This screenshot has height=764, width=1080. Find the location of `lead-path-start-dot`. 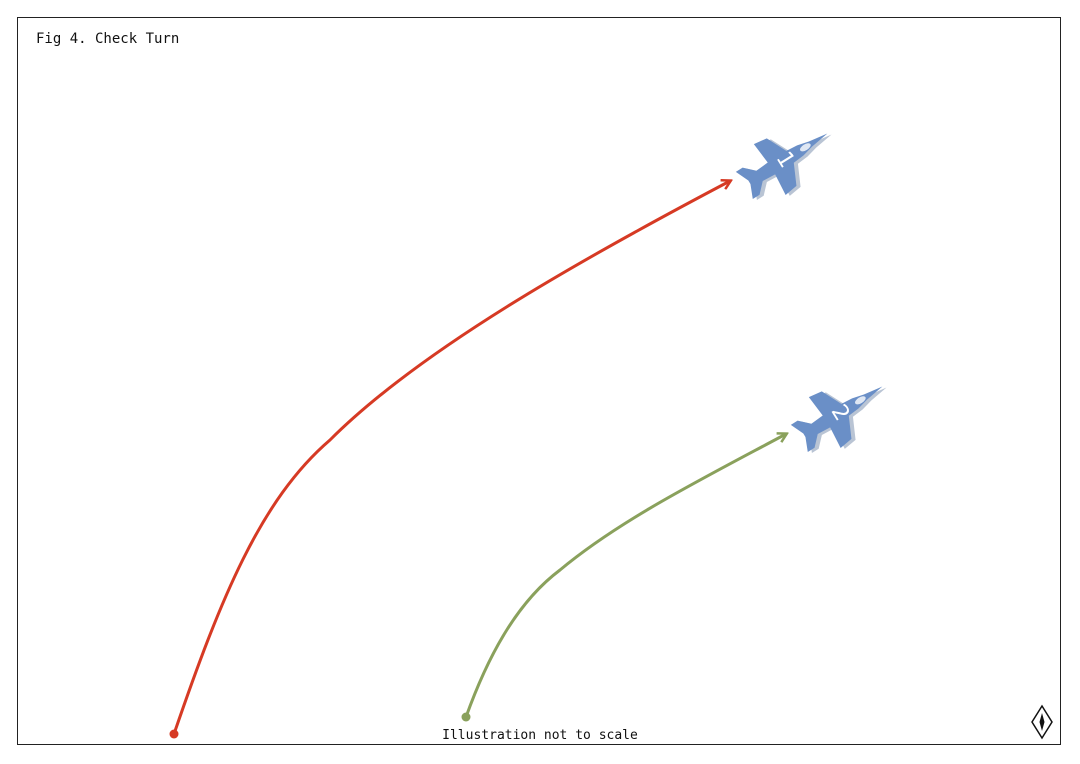

lead-path-start-dot is located at coordinates (174, 734).